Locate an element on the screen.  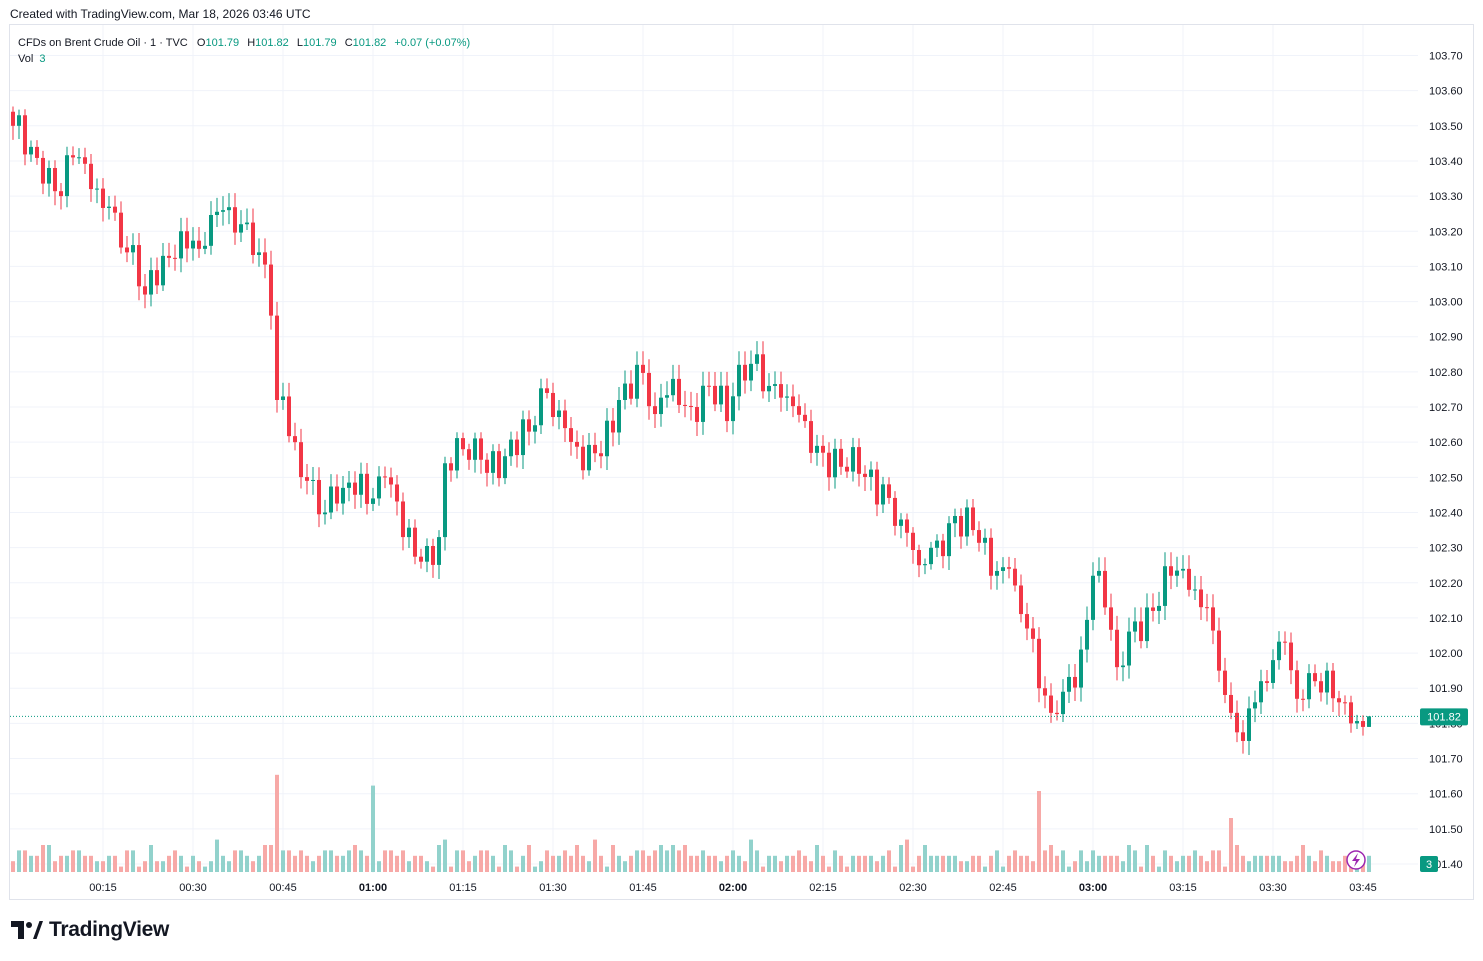
lightning-icon is located at coordinates (1356, 860).